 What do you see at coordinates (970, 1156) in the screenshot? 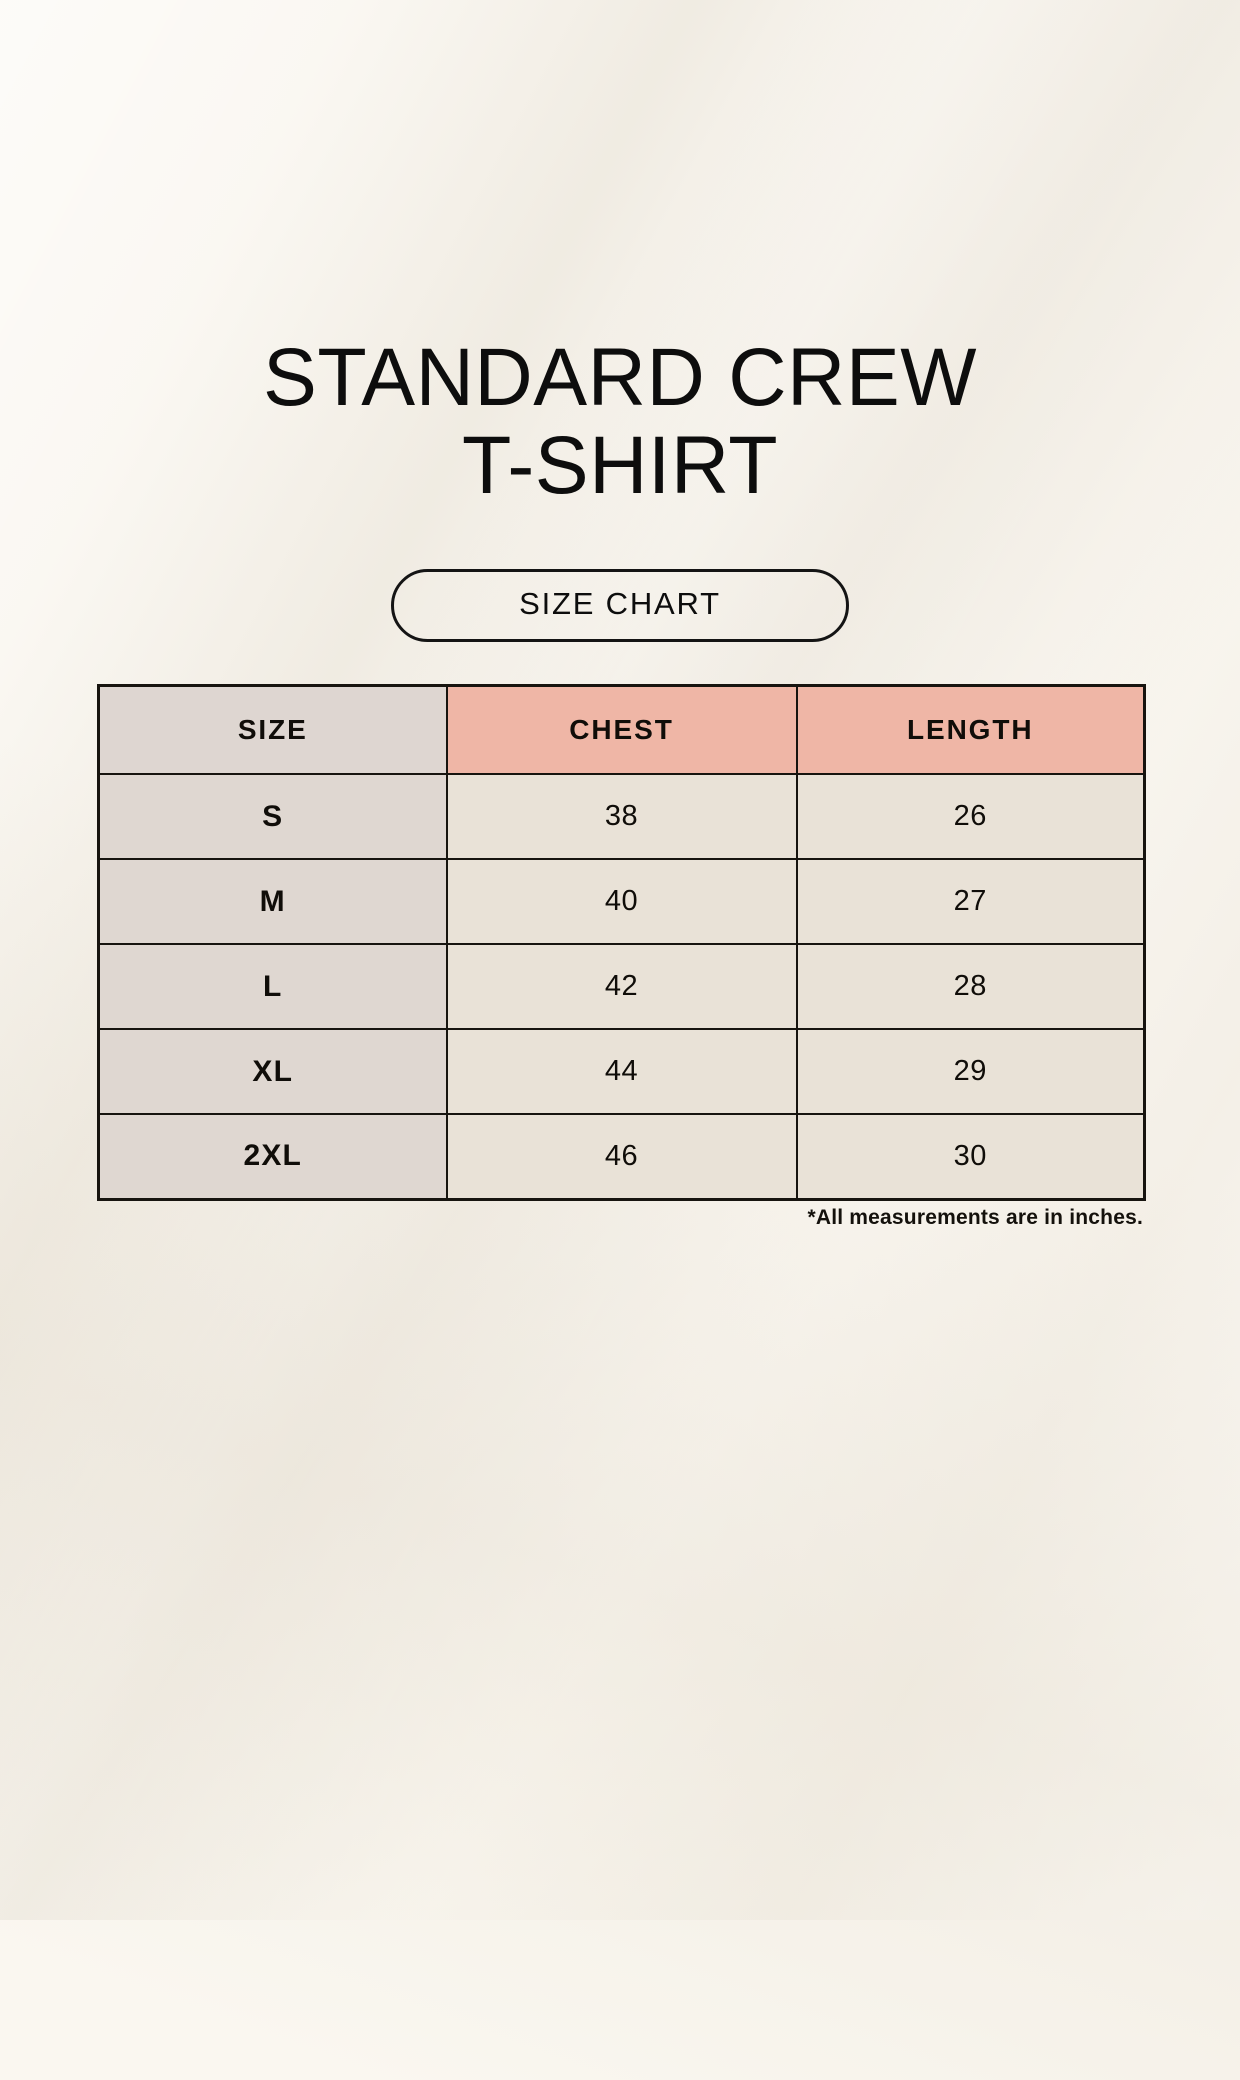
I see `cell-length: 30` at bounding box center [970, 1156].